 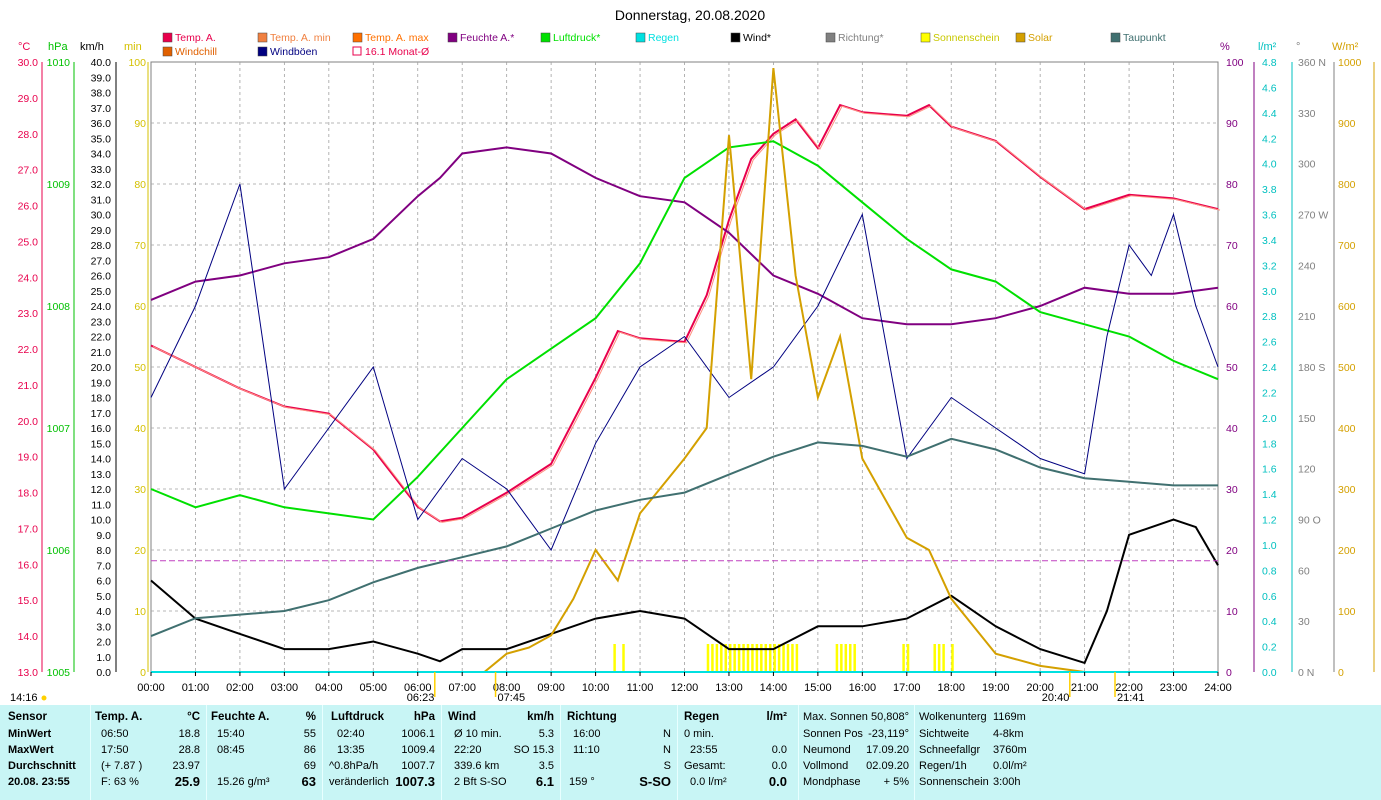 I want to click on sun-icon, so click(x=44, y=698).